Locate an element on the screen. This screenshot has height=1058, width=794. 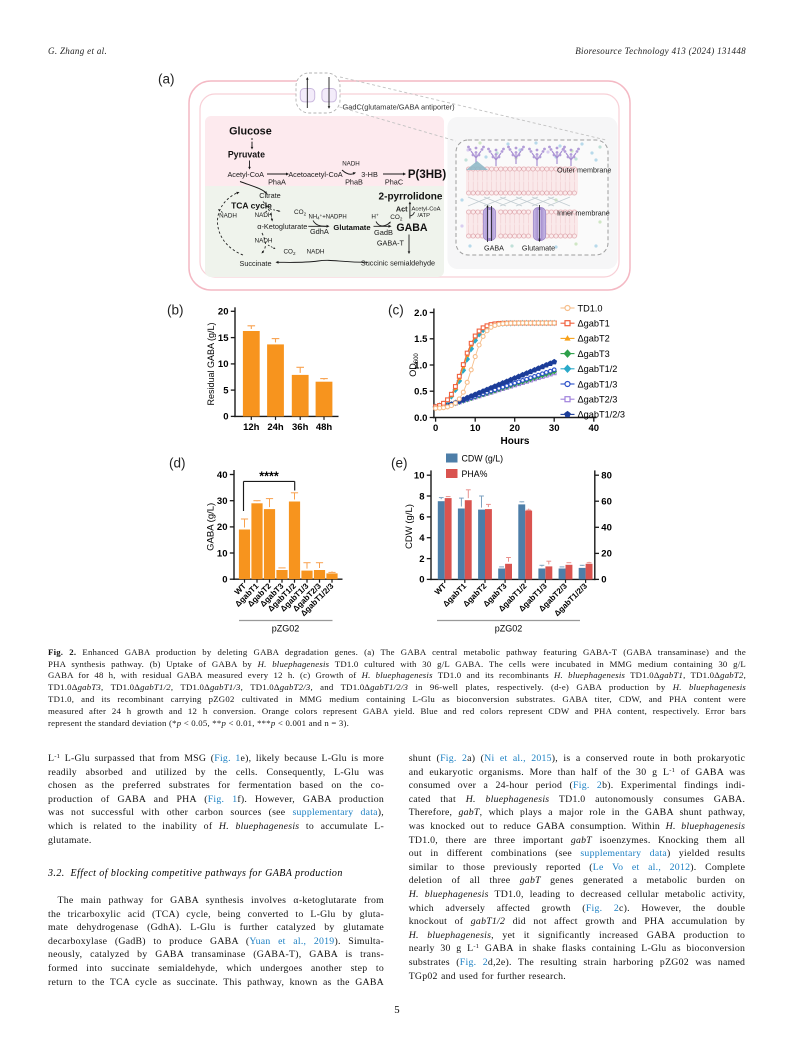
svg-text: ΔgabT1 is located at coordinates (594, 324).